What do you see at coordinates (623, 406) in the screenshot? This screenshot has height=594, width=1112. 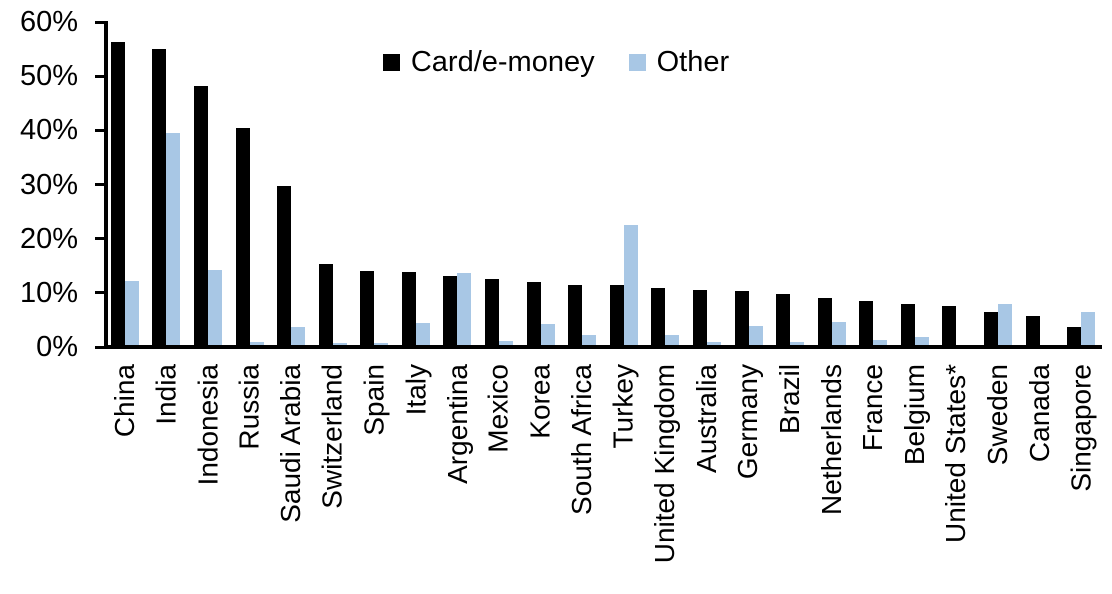 I see `x-axis-label-turkey: Turkey` at bounding box center [623, 406].